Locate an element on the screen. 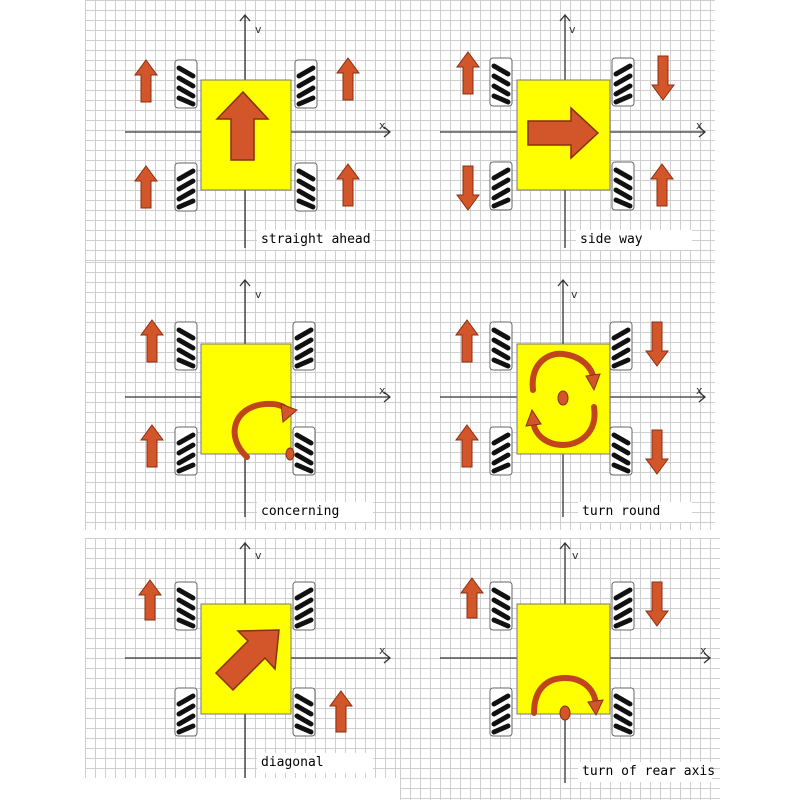 Image resolution: width=800 pixels, height=800 pixels. caption-concerning: concerning is located at coordinates (315, 512).